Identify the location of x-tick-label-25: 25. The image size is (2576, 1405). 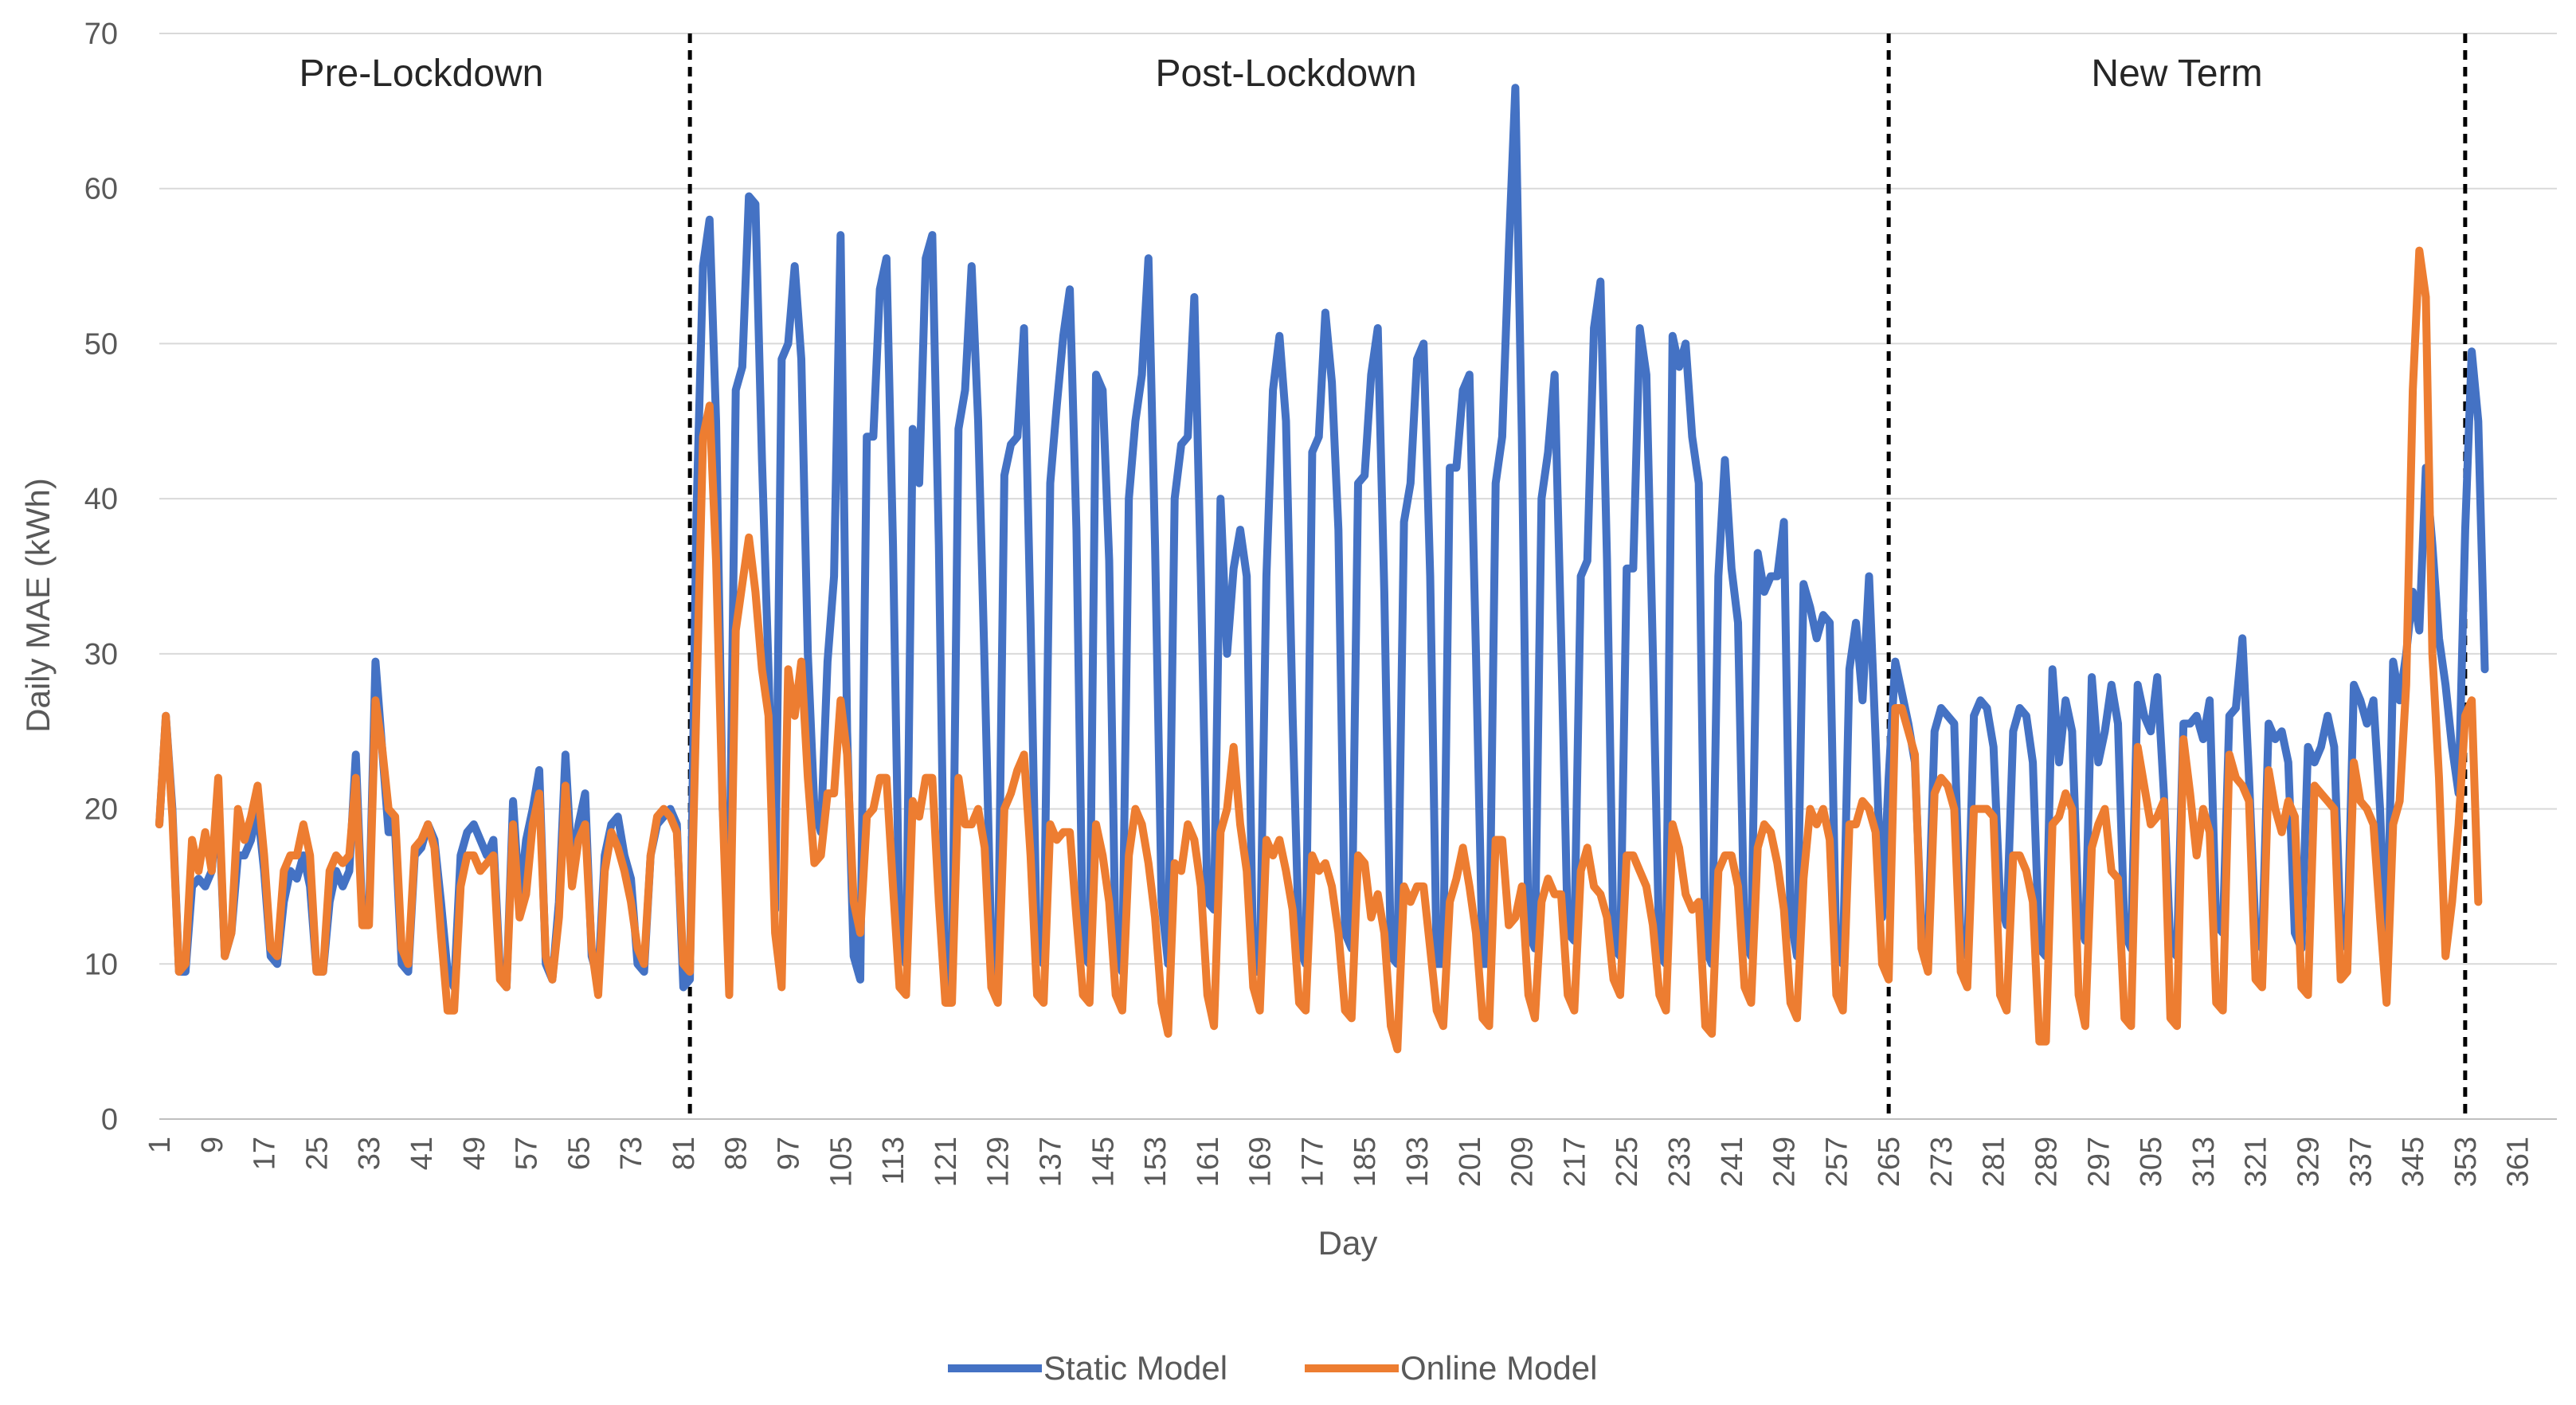
(317, 1153).